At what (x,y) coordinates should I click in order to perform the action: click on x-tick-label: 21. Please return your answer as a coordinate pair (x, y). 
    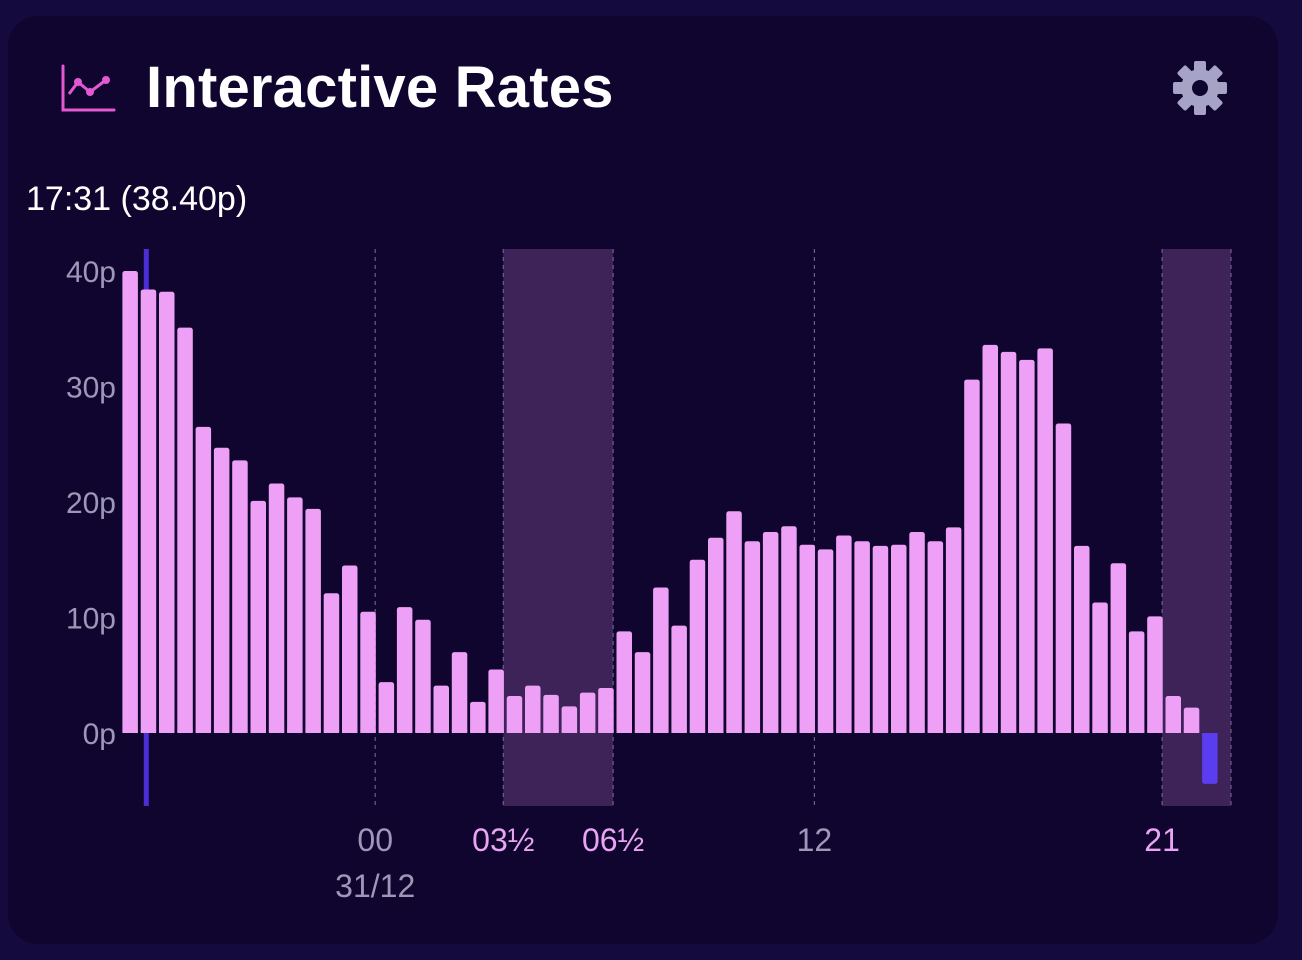
    Looking at the image, I should click on (1162, 840).